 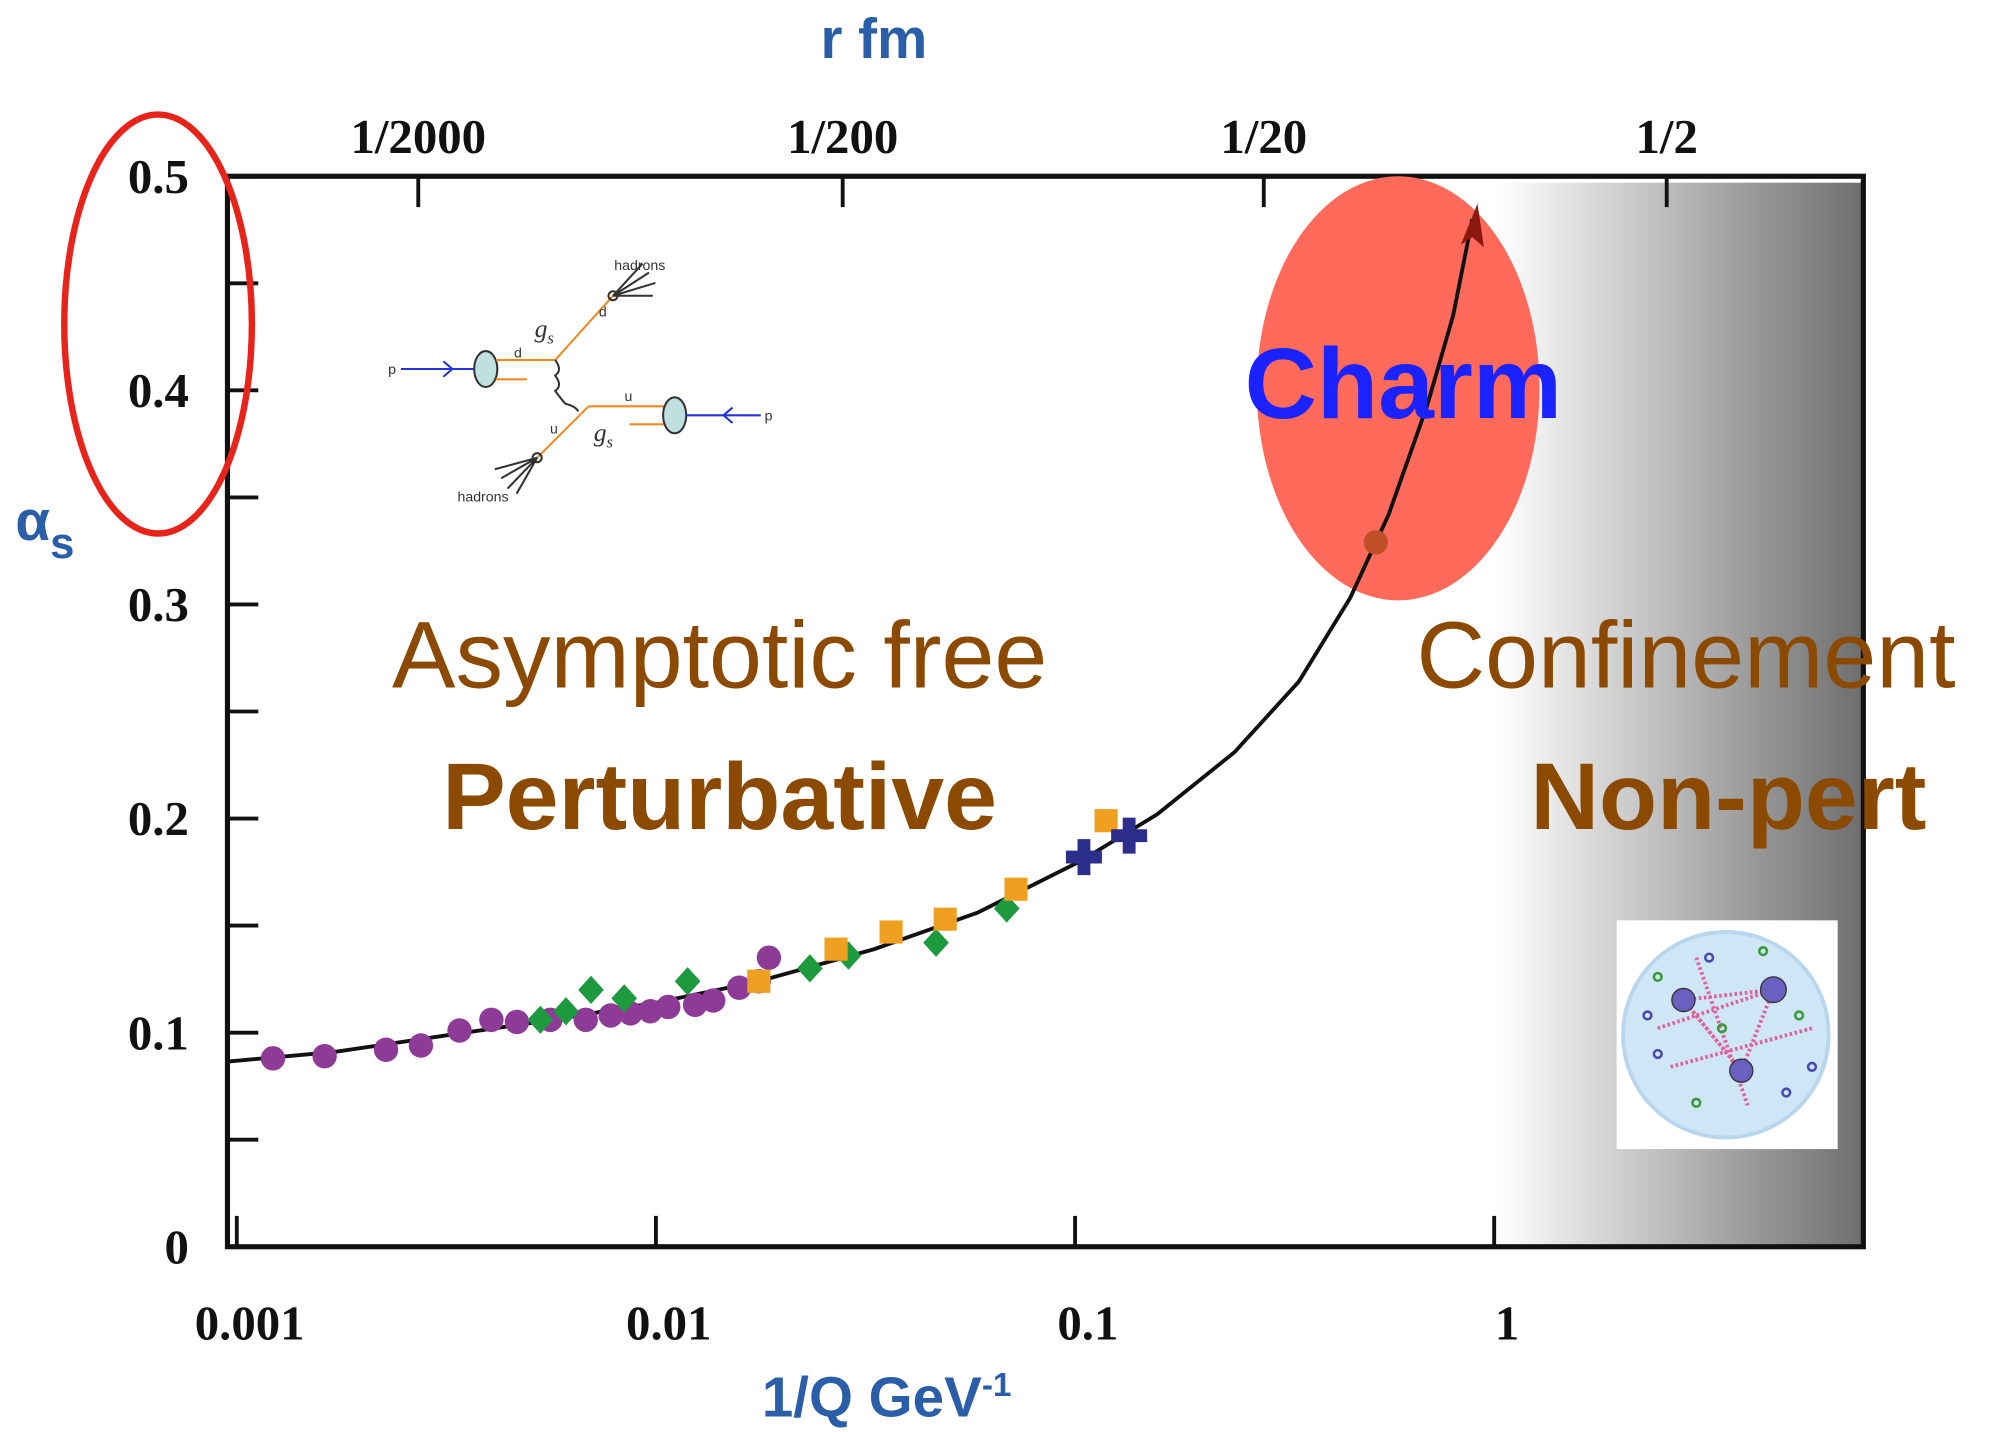 I want to click on x-axis-label-text: 1/Q GeV, so click(x=872, y=1396).